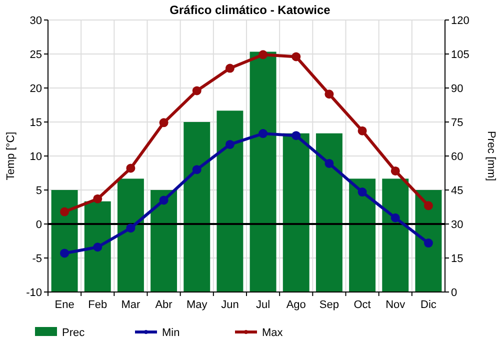  What do you see at coordinates (428, 305) in the screenshot?
I see `x-tick-label: Dic` at bounding box center [428, 305].